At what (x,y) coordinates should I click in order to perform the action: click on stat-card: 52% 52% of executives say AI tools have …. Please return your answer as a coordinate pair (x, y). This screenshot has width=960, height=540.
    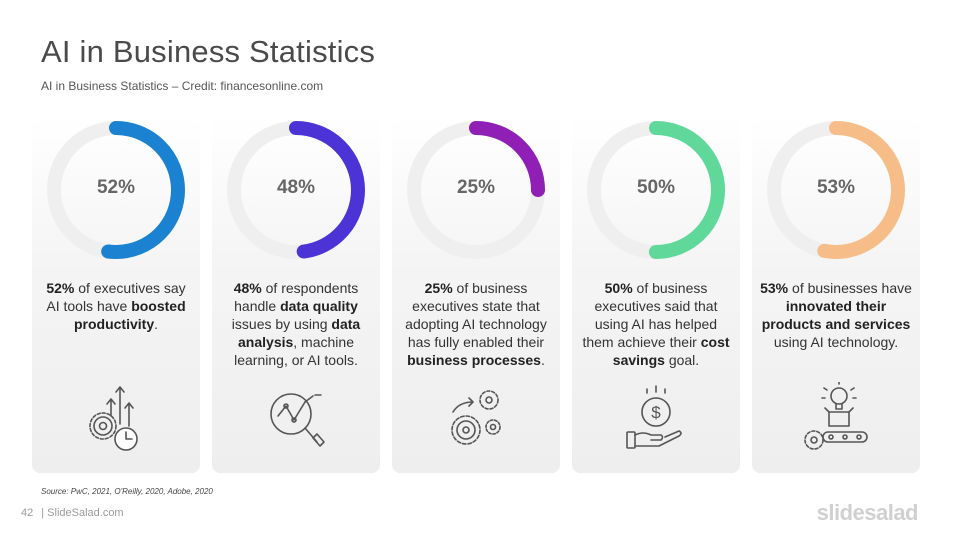
    Looking at the image, I should click on (116, 295).